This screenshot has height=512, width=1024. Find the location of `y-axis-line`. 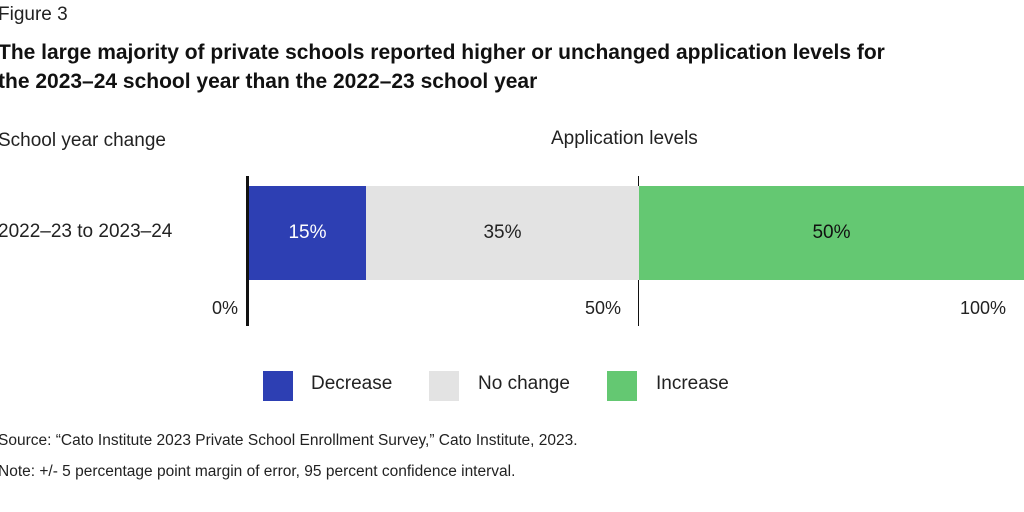

y-axis-line is located at coordinates (247, 251).